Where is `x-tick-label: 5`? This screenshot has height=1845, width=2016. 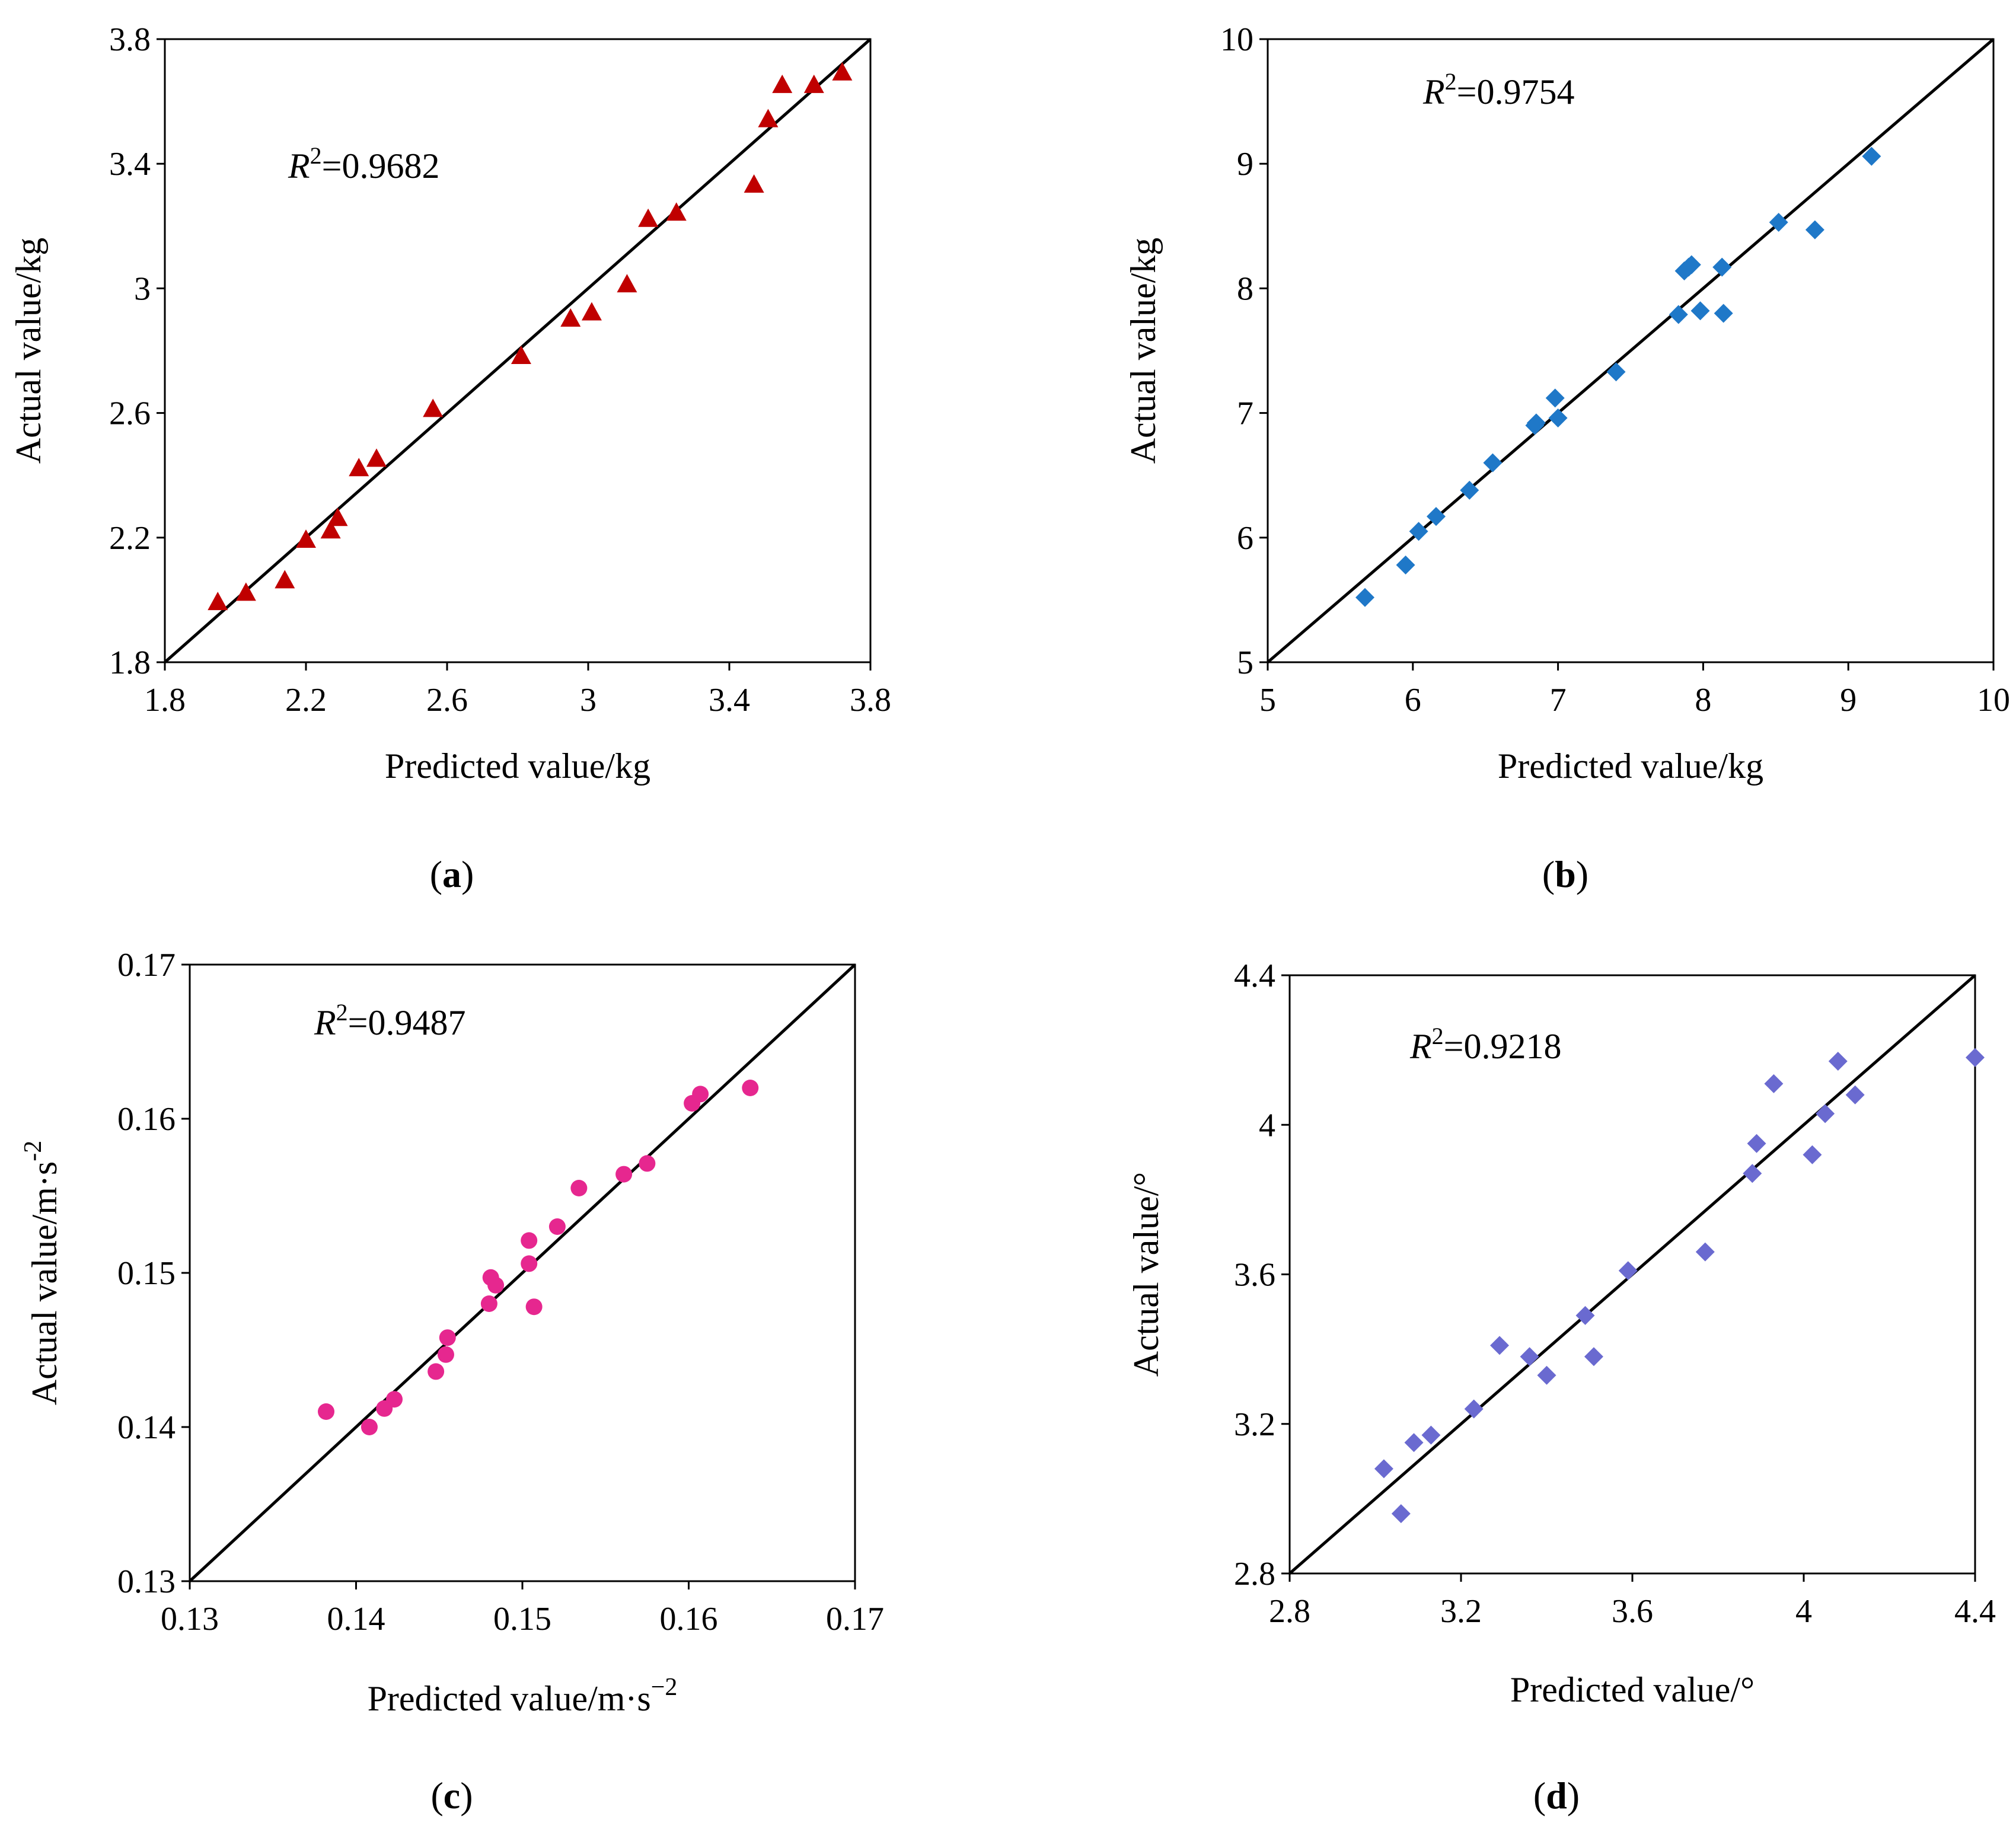 x-tick-label: 5 is located at coordinates (1267, 700).